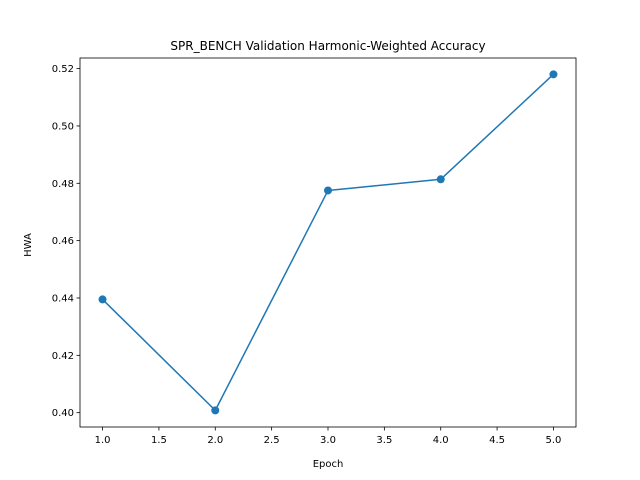 This screenshot has height=480, width=640. What do you see at coordinates (384, 440) in the screenshot?
I see `x-tick-label: 3.5` at bounding box center [384, 440].